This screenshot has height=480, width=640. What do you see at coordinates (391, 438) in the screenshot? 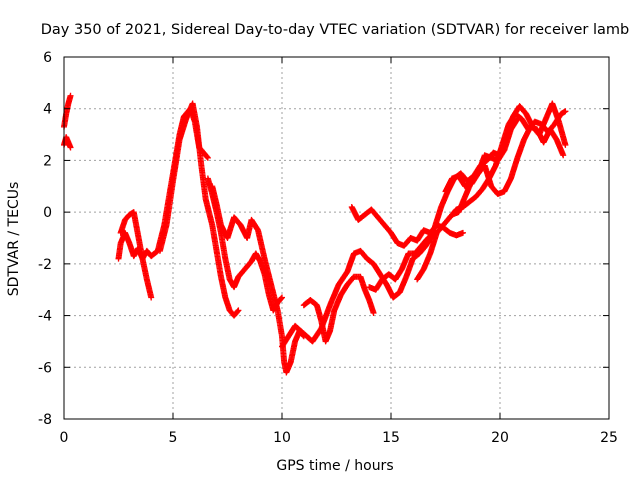
I see `x-tick-label: 15` at bounding box center [391, 438].